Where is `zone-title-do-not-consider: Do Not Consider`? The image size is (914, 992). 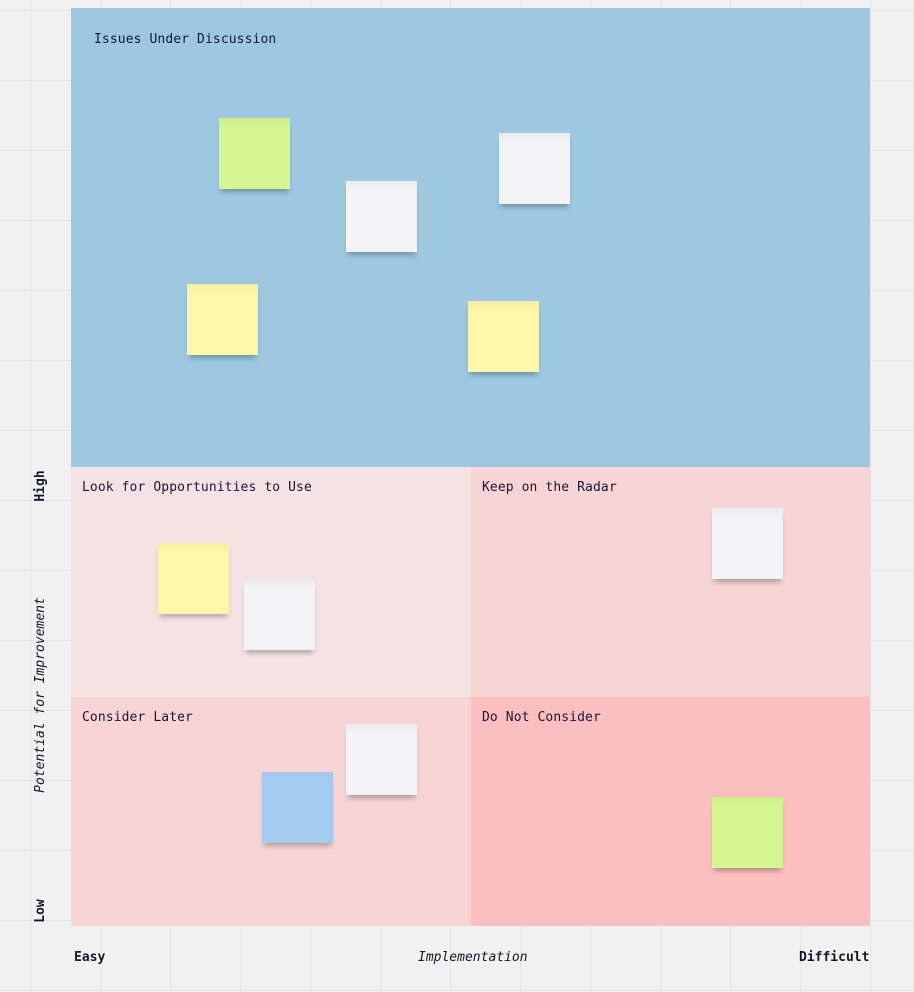 zone-title-do-not-consider: Do Not Consider is located at coordinates (541, 717).